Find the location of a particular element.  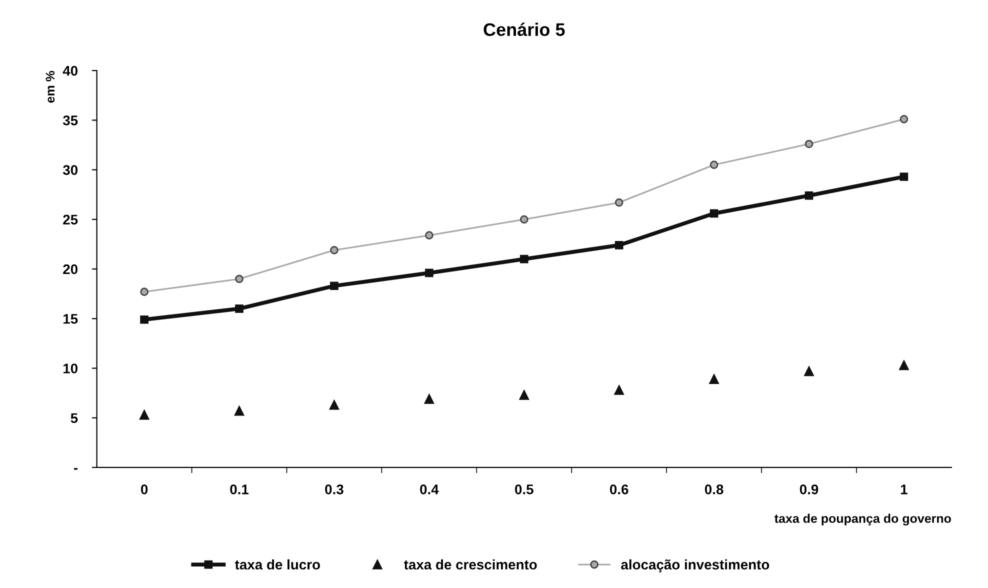

x-axis-title: taxa de poupança do governo is located at coordinates (862, 520).